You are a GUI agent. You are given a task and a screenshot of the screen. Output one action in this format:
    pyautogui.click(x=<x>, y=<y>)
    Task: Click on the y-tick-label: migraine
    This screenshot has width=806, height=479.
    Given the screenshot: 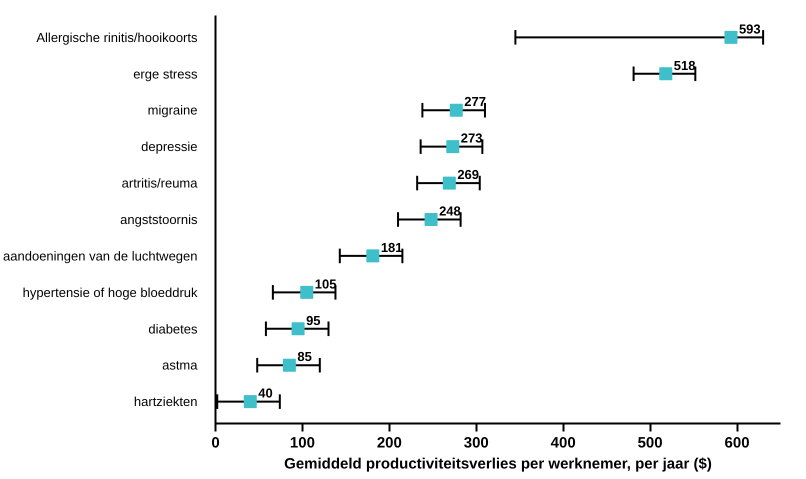 What is the action you would take?
    pyautogui.click(x=173, y=110)
    